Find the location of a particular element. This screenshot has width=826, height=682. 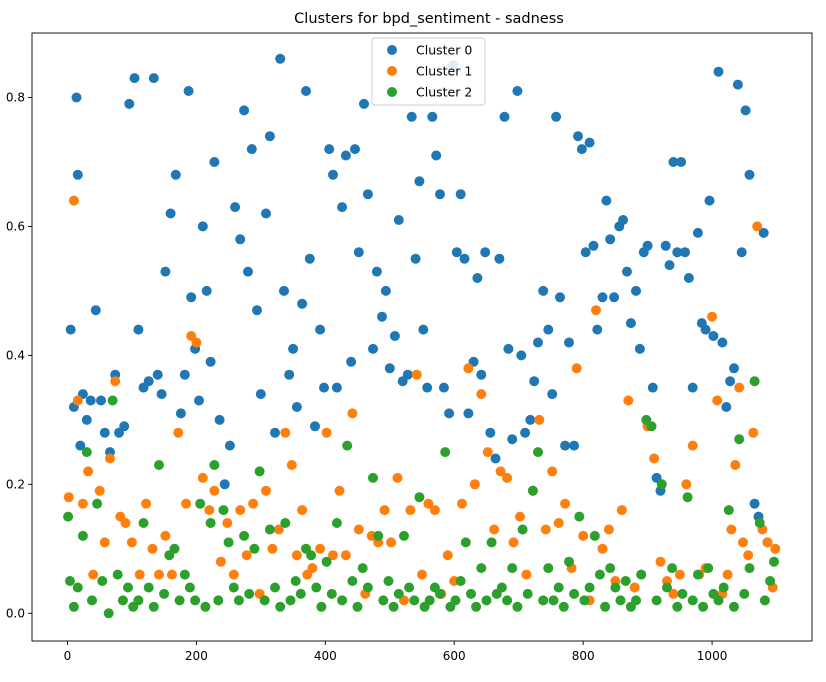

y-tick-label: 0.4 is located at coordinates (15, 355).